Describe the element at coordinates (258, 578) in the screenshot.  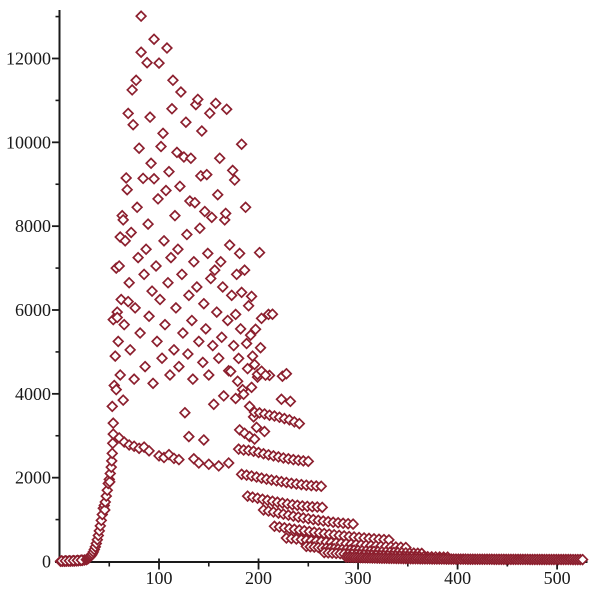
I see `x-tick-label: 200` at that location.